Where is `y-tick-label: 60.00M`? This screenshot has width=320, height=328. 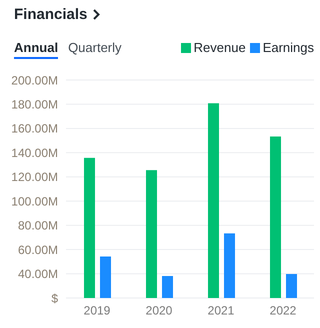 y-tick-label: 60.00M is located at coordinates (38, 249).